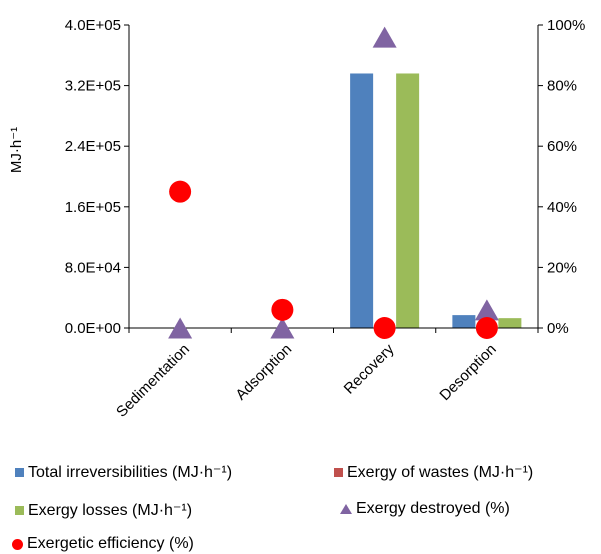 The width and height of the screenshot is (601, 554). What do you see at coordinates (558, 328) in the screenshot?
I see `y2-tick-label: 0%` at bounding box center [558, 328].